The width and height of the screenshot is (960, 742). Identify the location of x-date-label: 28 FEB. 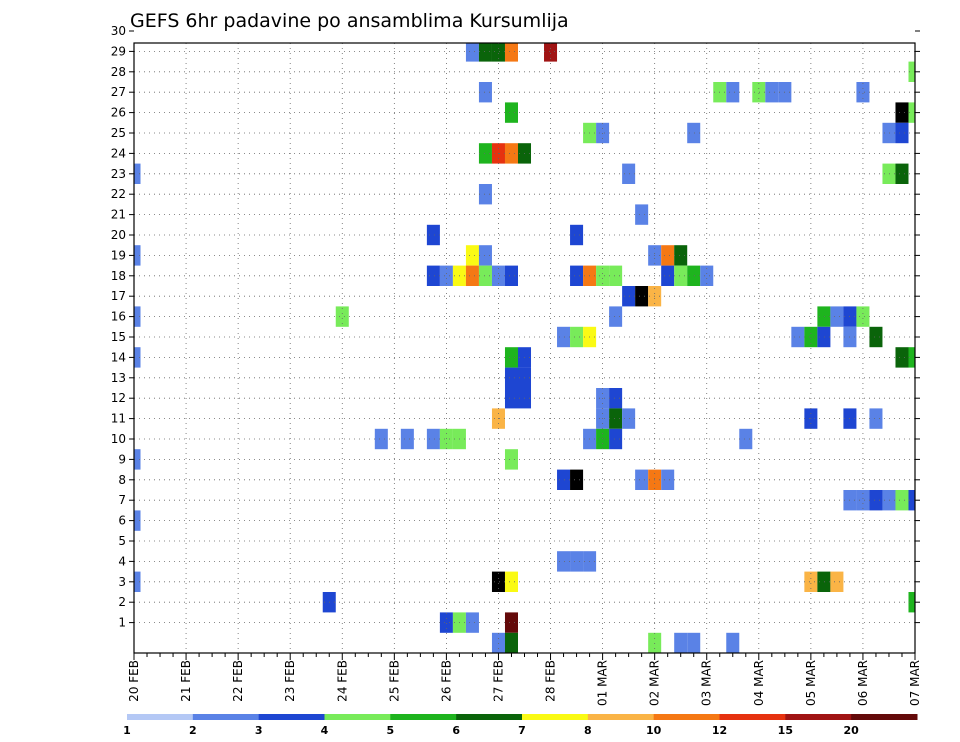
(551, 681).